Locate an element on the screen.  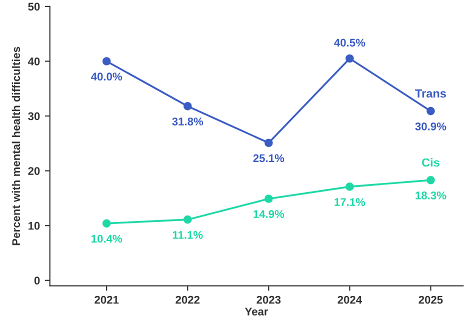
y-tick-label: 30 is located at coordinates (34, 116).